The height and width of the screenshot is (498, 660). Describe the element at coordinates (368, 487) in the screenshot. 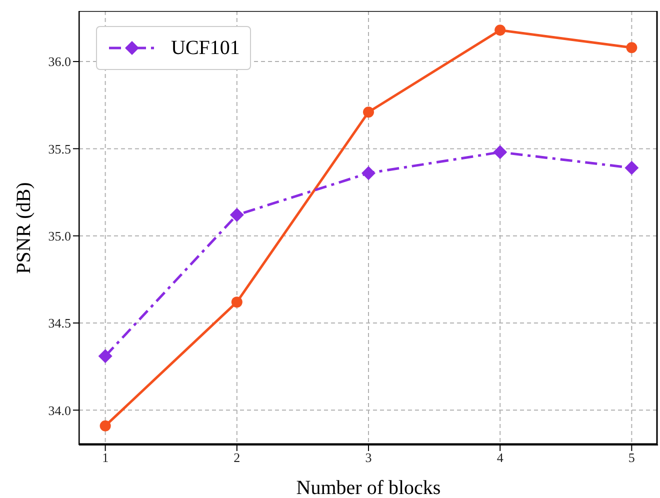

I see `x-axis-title: Number of blocks` at that location.